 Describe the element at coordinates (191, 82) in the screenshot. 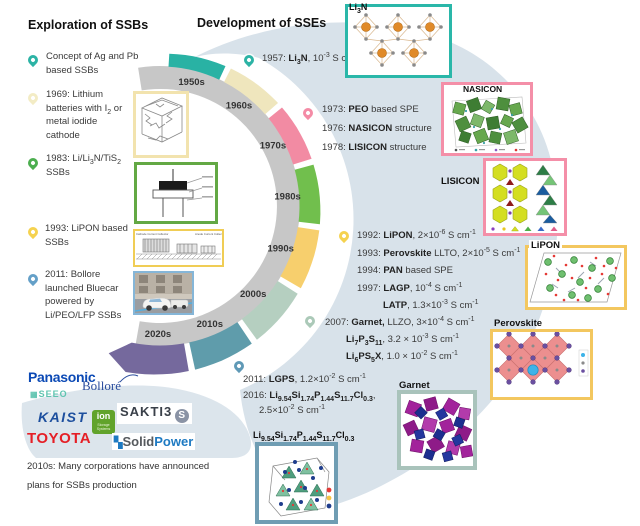

I see `decade-label-1950s: 1950s` at that location.